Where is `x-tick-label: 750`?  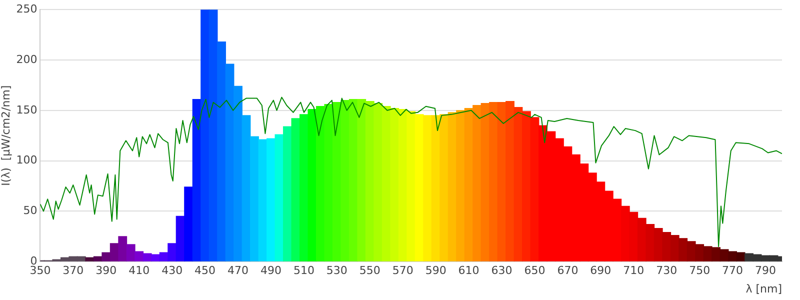
x-tick-label: 750 is located at coordinates (699, 271).